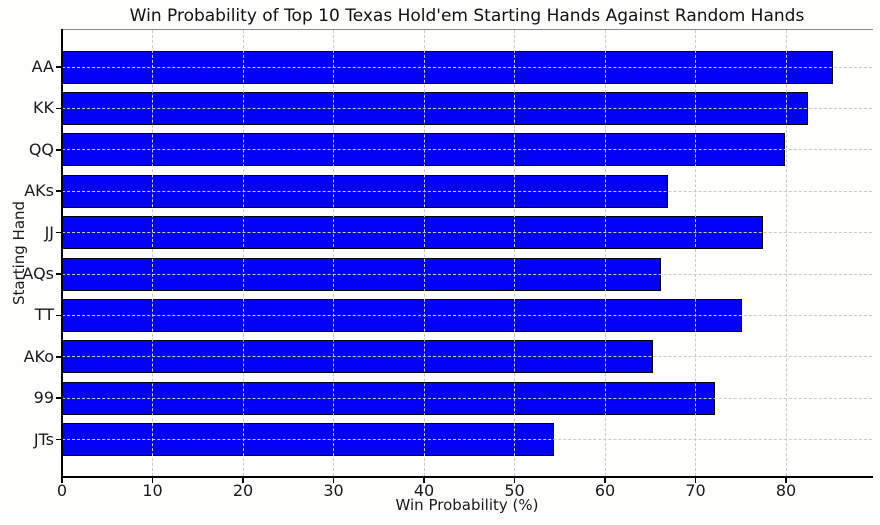  Describe the element at coordinates (44, 315) in the screenshot. I see `y-tick-label: TT` at that location.